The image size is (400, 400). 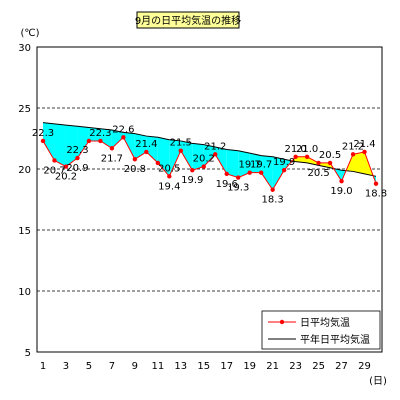 I want to click on x-tick-label: 5, so click(x=89, y=366).